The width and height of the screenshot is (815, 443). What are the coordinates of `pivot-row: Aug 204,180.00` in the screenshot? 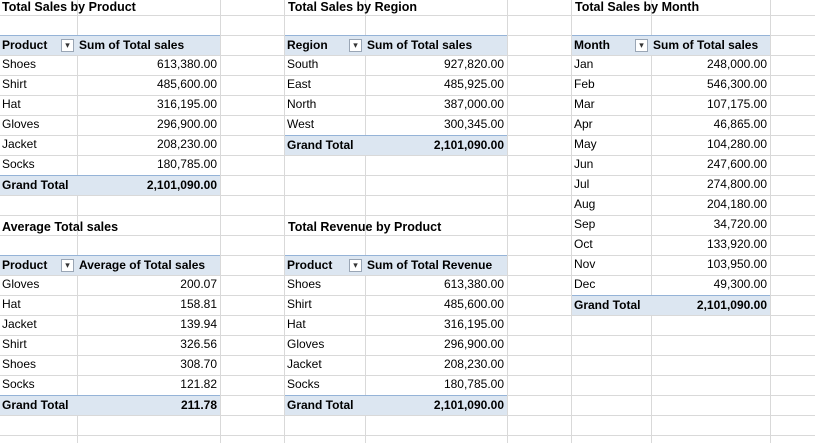 It's located at (671, 205).